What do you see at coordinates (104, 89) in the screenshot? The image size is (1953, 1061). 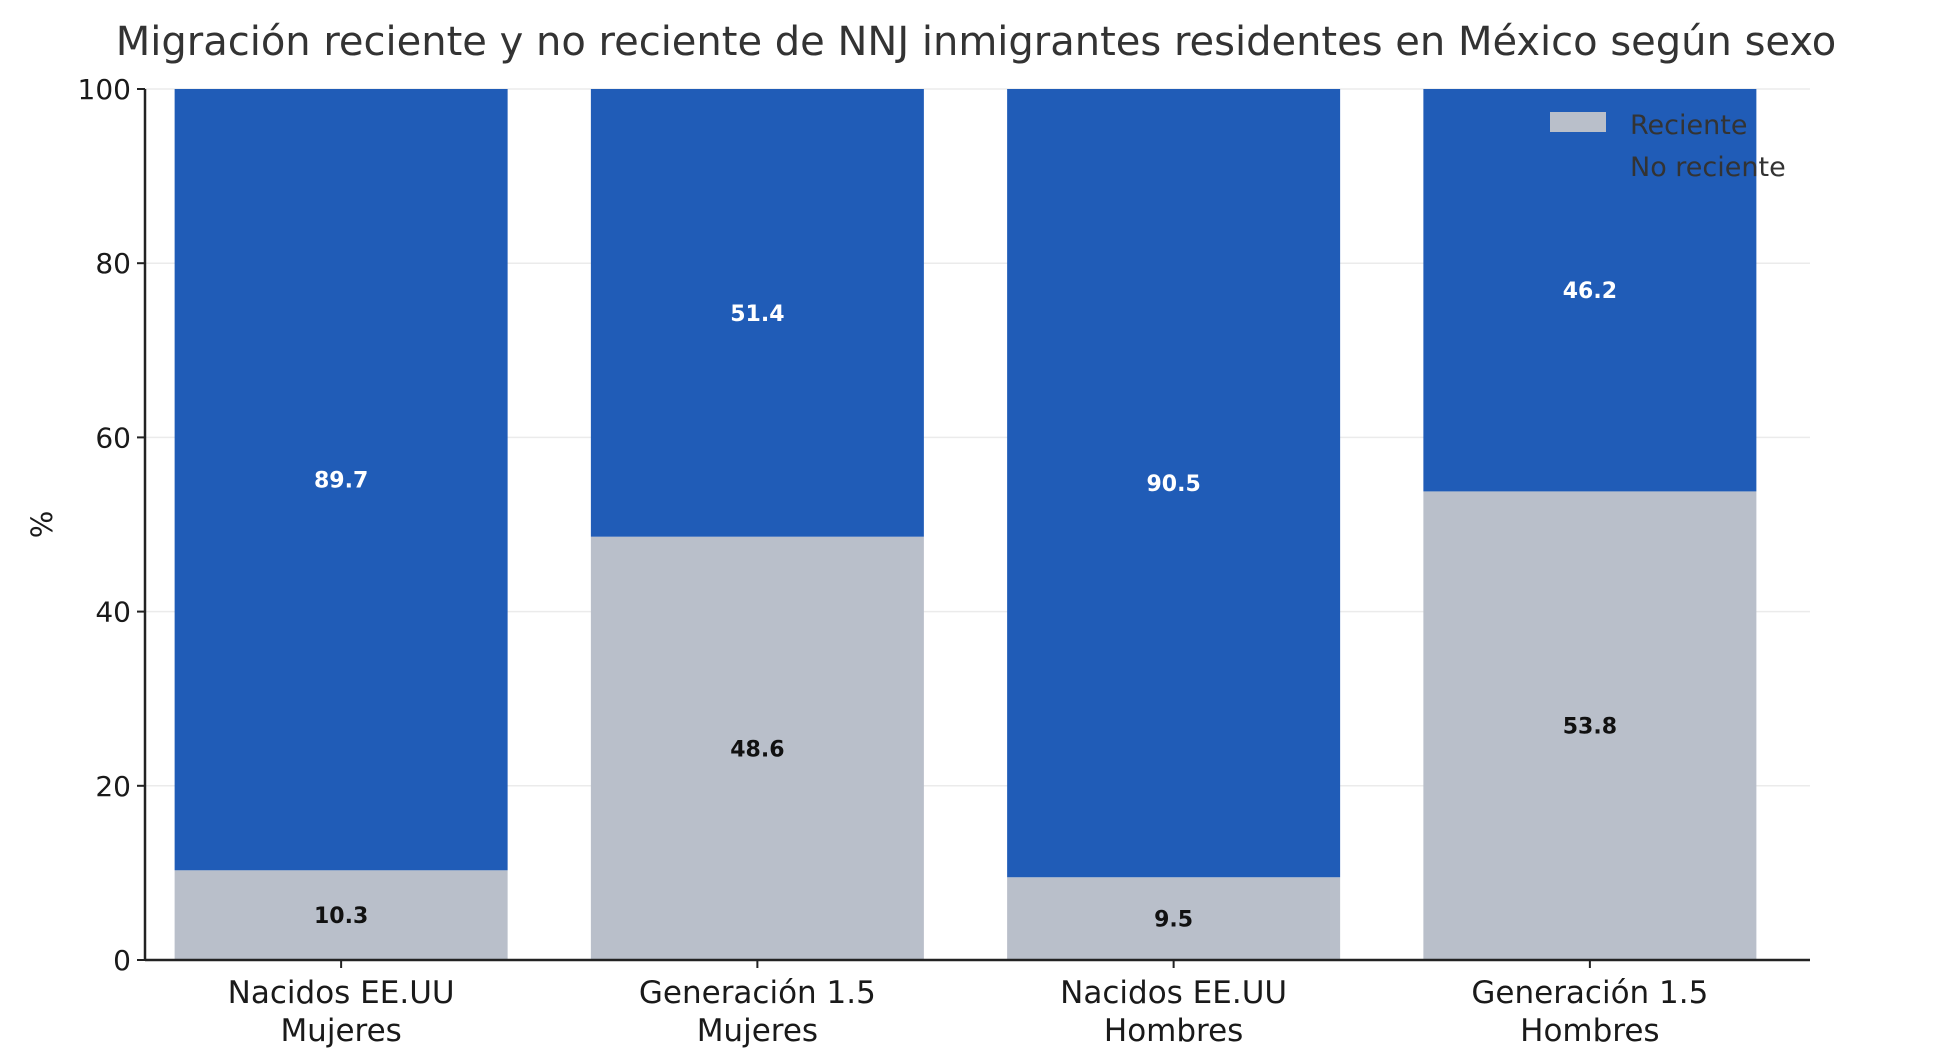 I see `y-tick-label: 100` at bounding box center [104, 89].